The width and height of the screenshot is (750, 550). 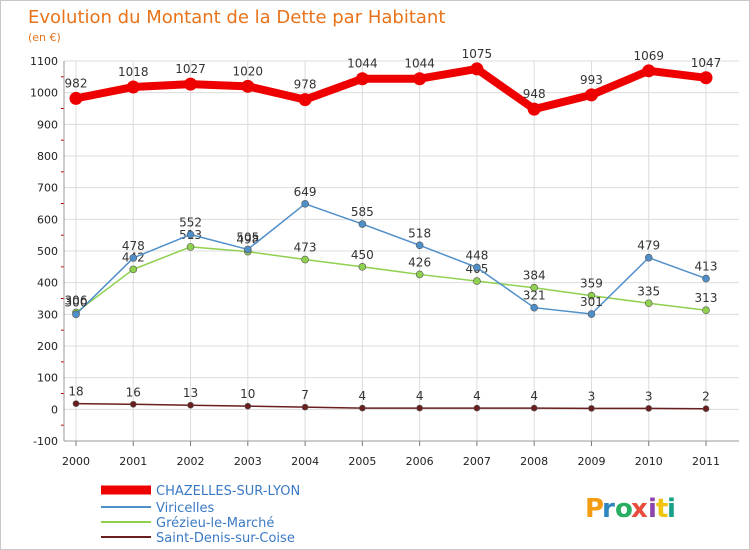 I want to click on y-tick-label: 1000, so click(x=44, y=93).